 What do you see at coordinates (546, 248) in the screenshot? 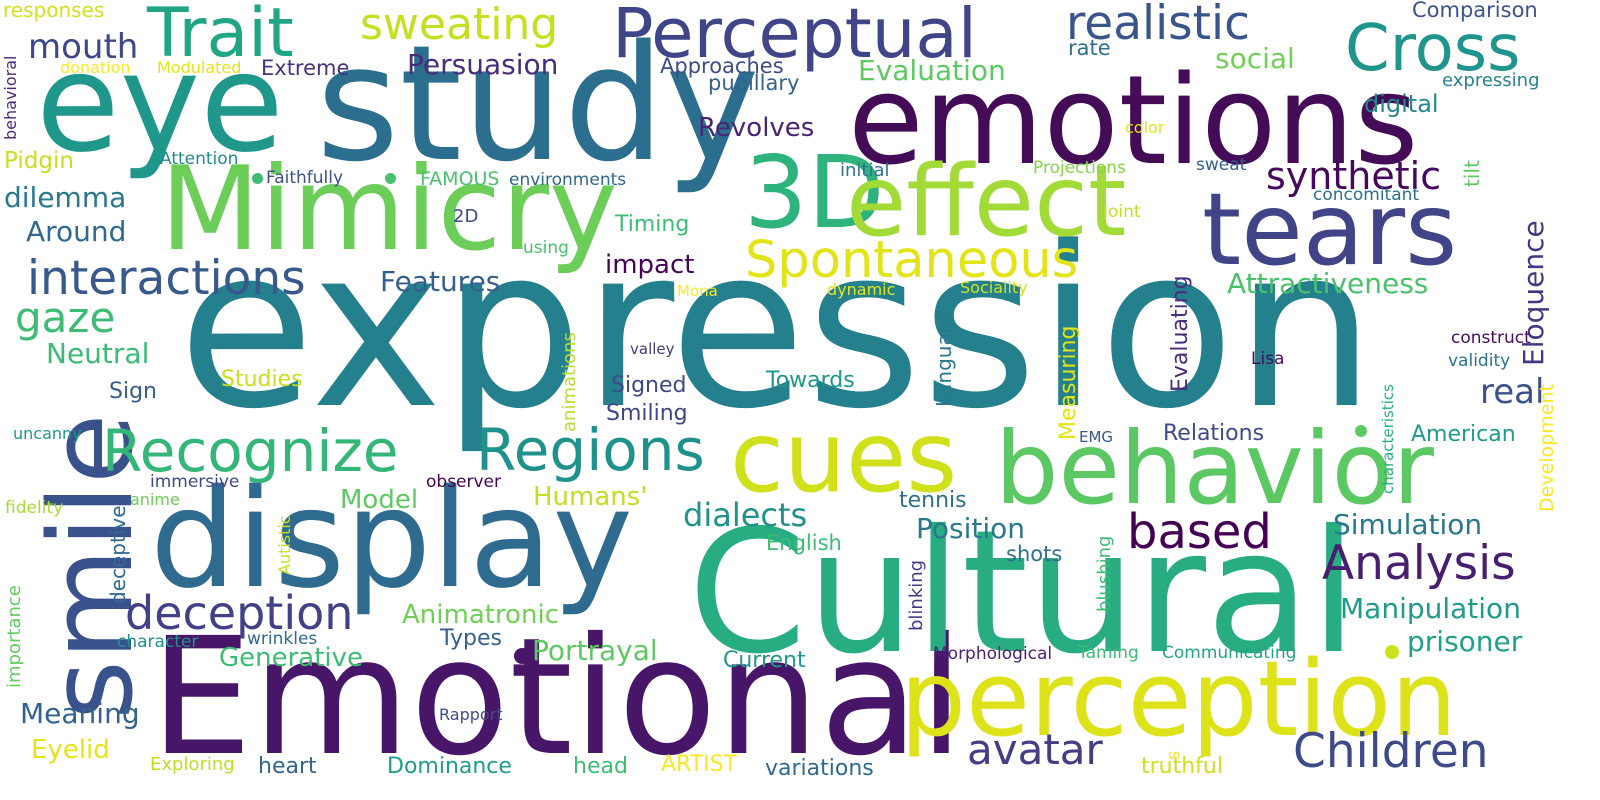
I see `word-using: using` at bounding box center [546, 248].